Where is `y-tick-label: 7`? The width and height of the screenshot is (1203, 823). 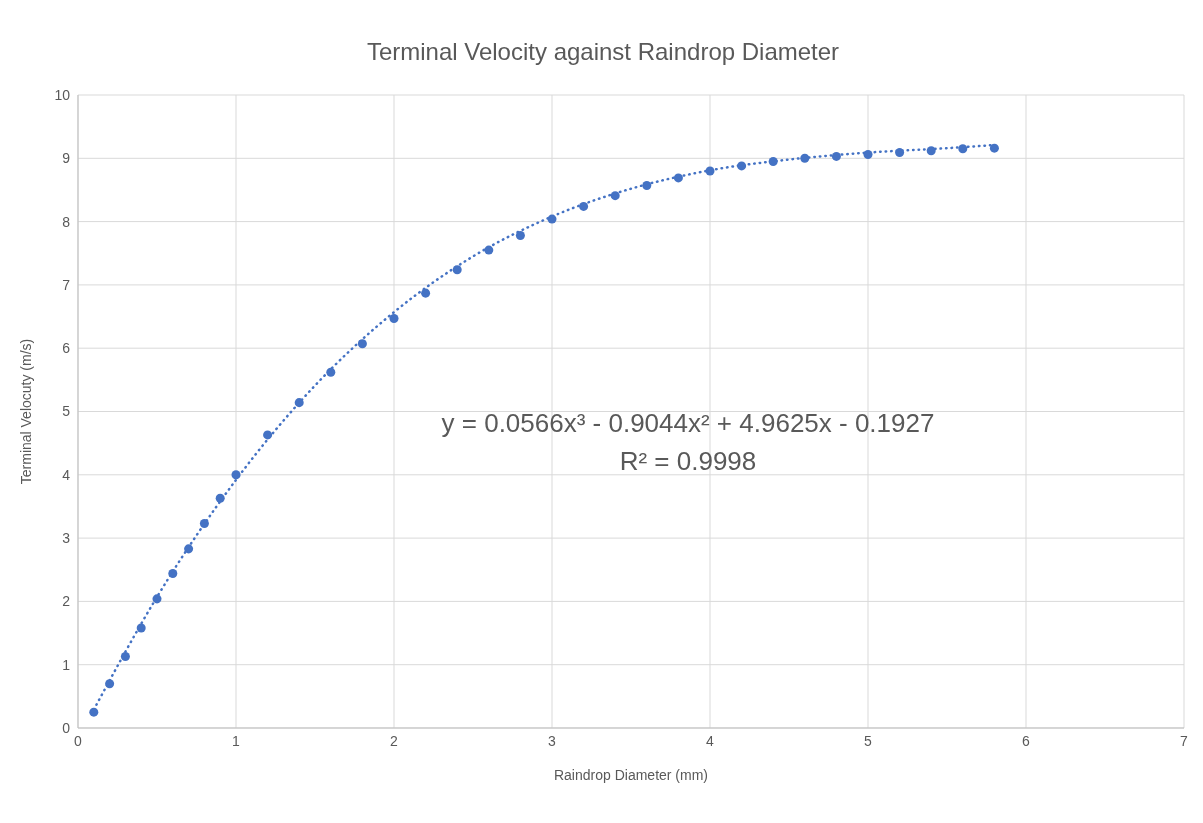 y-tick-label: 7 is located at coordinates (66, 284).